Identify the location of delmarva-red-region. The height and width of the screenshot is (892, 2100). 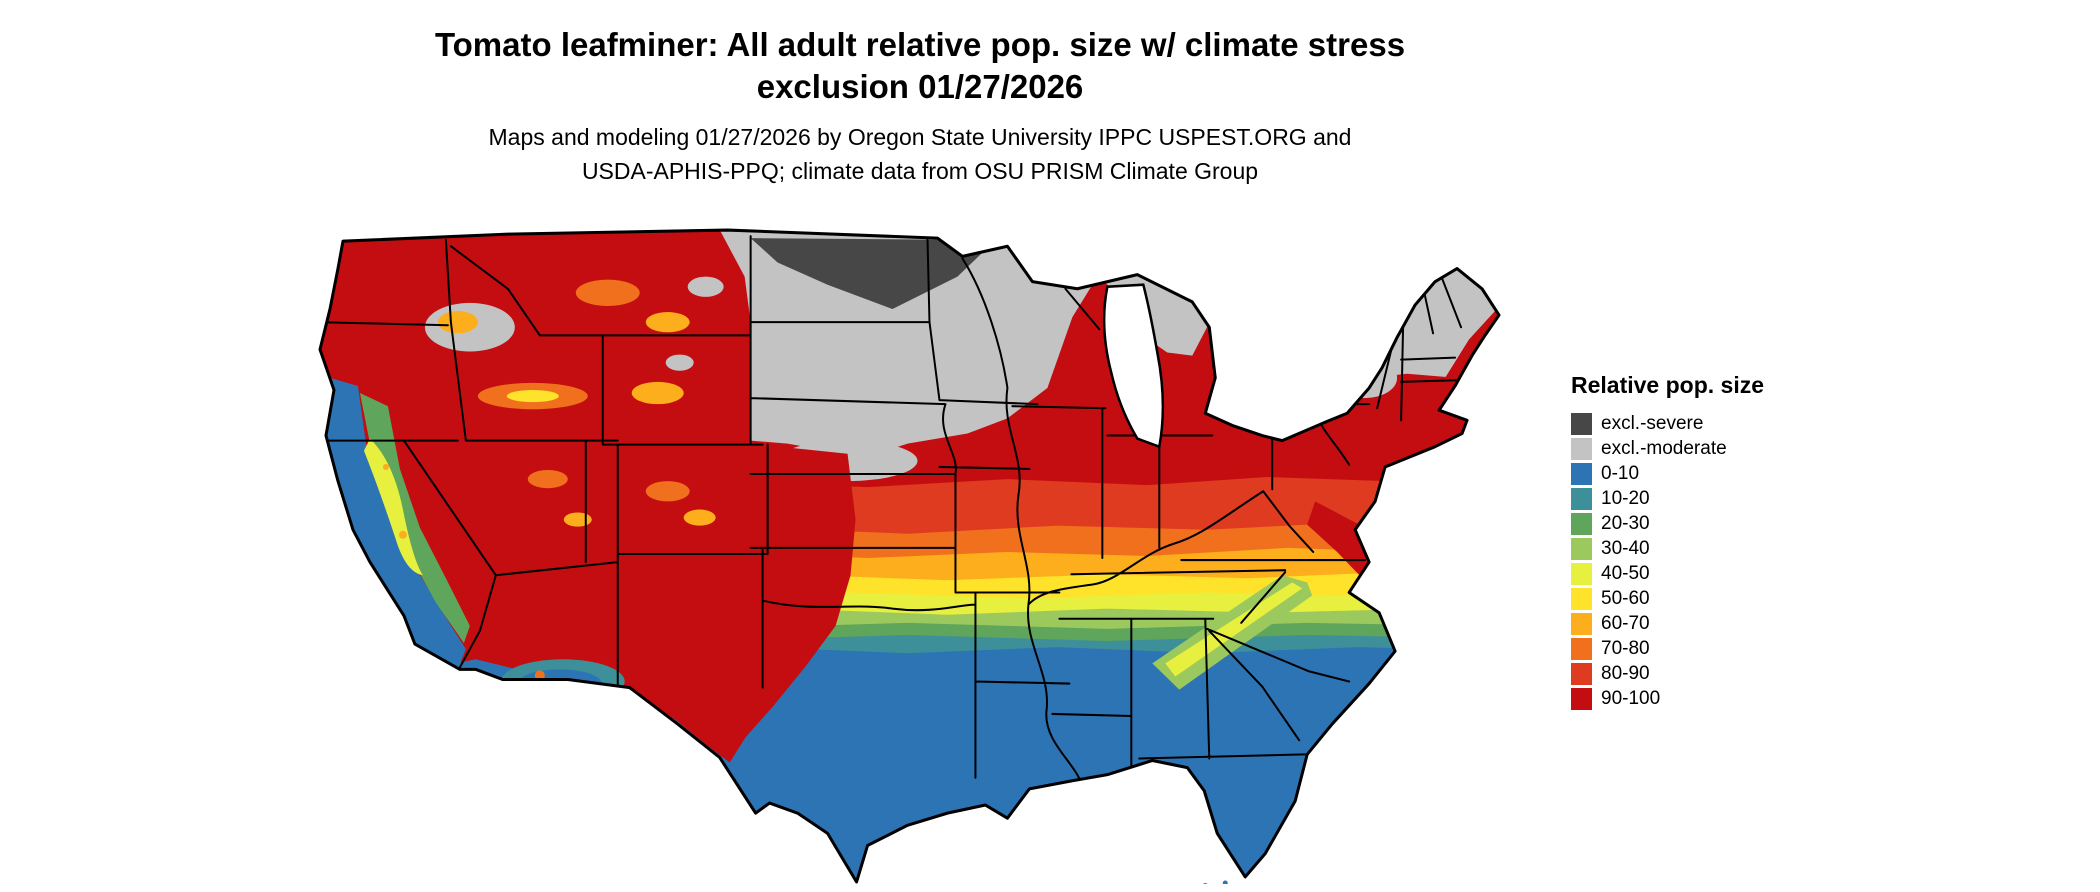
(1346, 543).